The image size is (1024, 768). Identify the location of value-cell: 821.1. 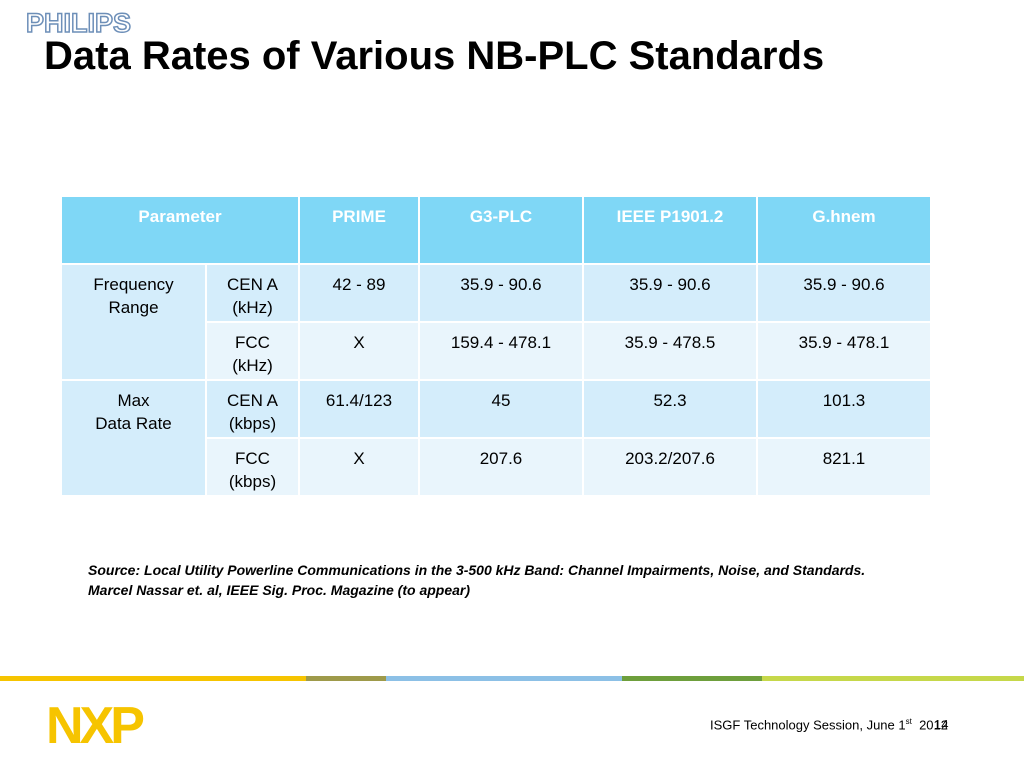
(844, 467).